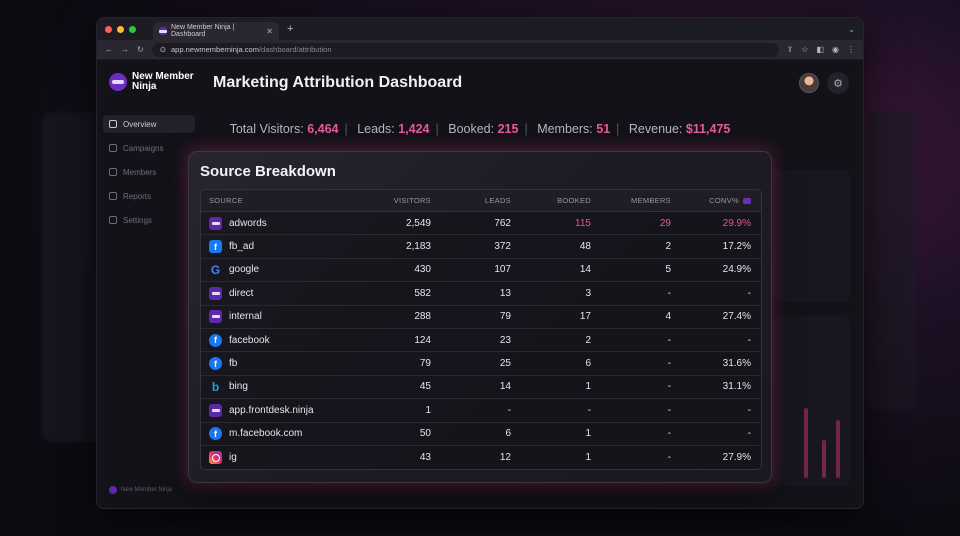  Describe the element at coordinates (412, 200) in the screenshot. I see `column-header-visitors: VISITORS` at that location.